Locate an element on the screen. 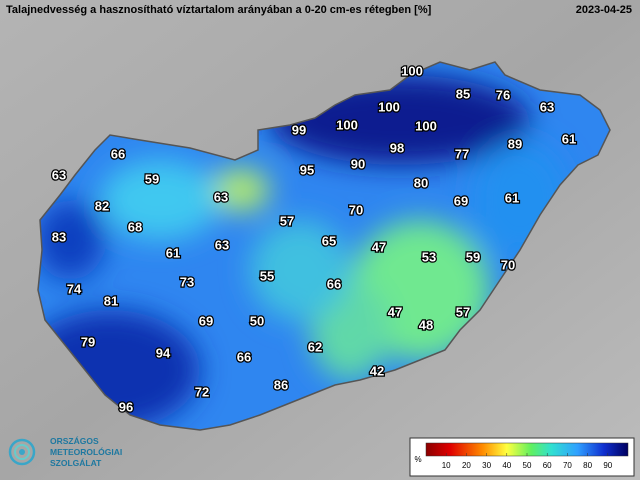  logo-text: SZOLGÁLAT is located at coordinates (76, 463).